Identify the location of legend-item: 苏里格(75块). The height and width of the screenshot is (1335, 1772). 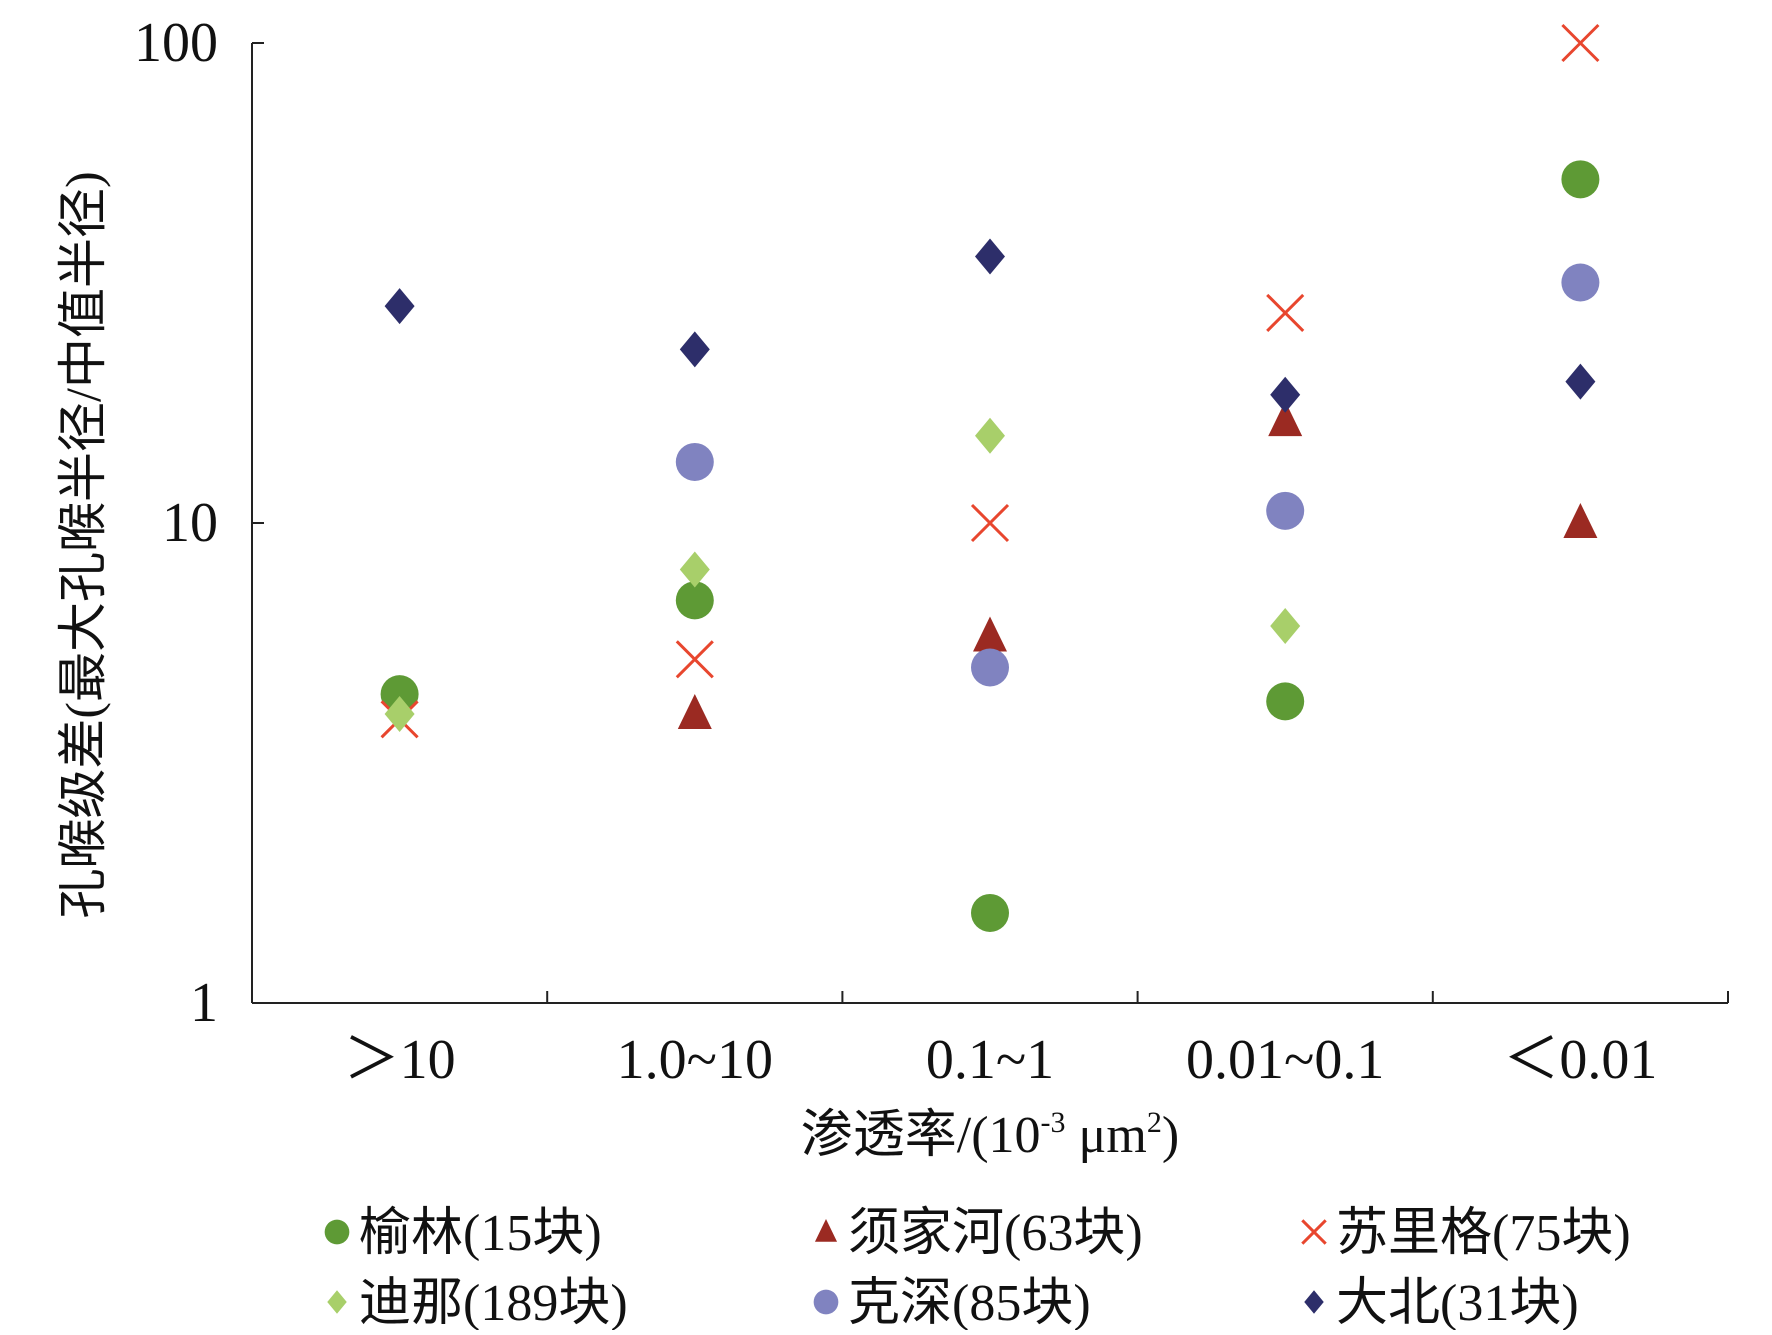
(1466, 1233).